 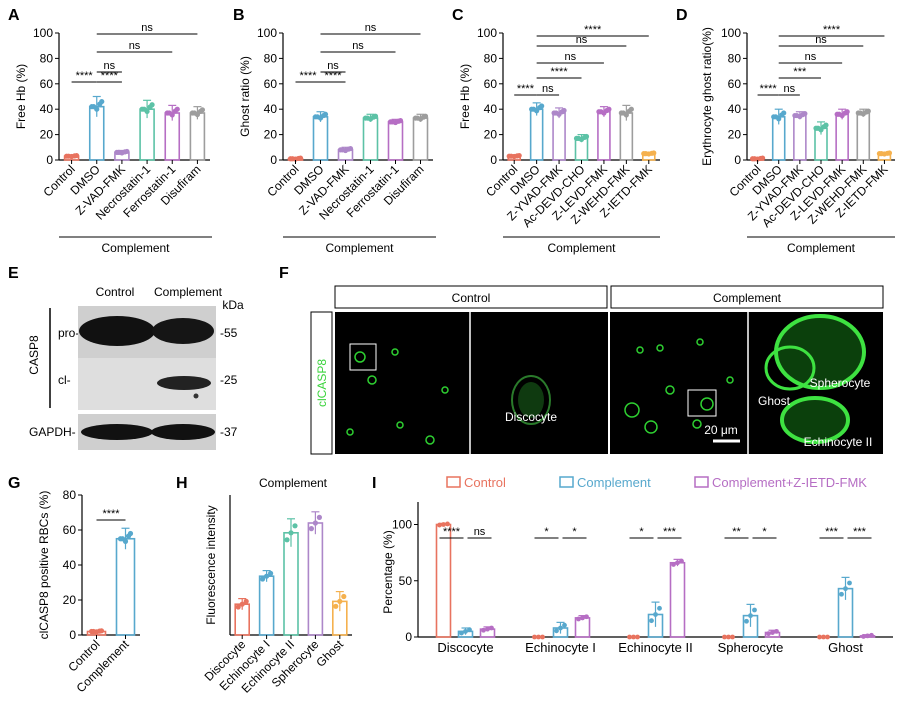 I want to click on micro-scale-label: 20 μm, so click(x=721, y=430).